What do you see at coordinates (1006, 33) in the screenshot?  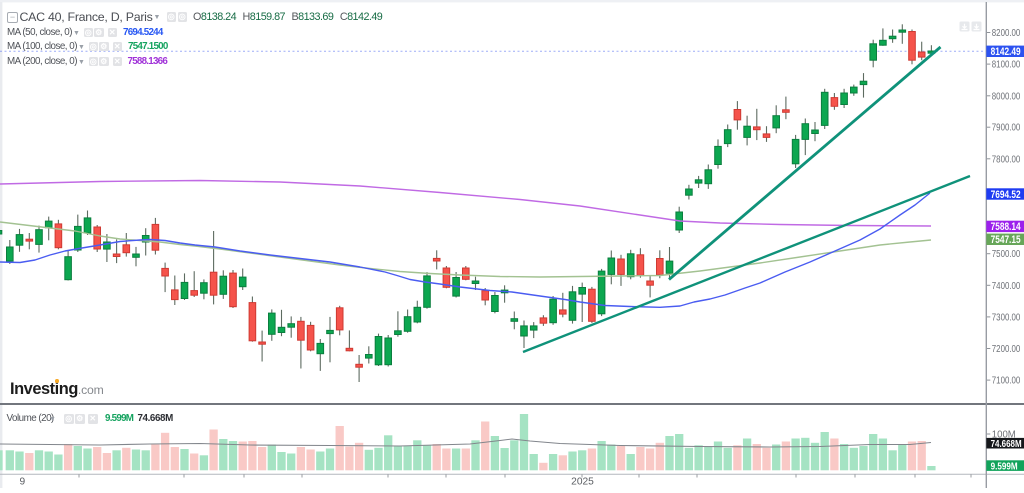 I see `svg-text: 8200.00` at bounding box center [1006, 33].